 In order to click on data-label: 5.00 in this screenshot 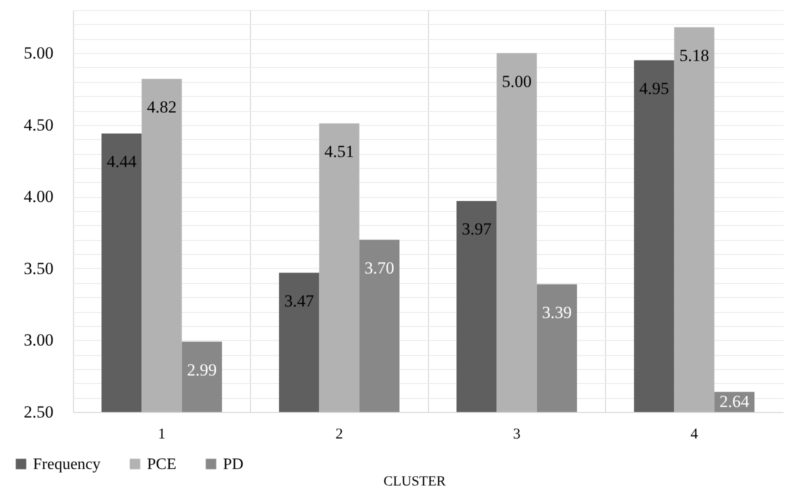, I will do `click(517, 81)`.